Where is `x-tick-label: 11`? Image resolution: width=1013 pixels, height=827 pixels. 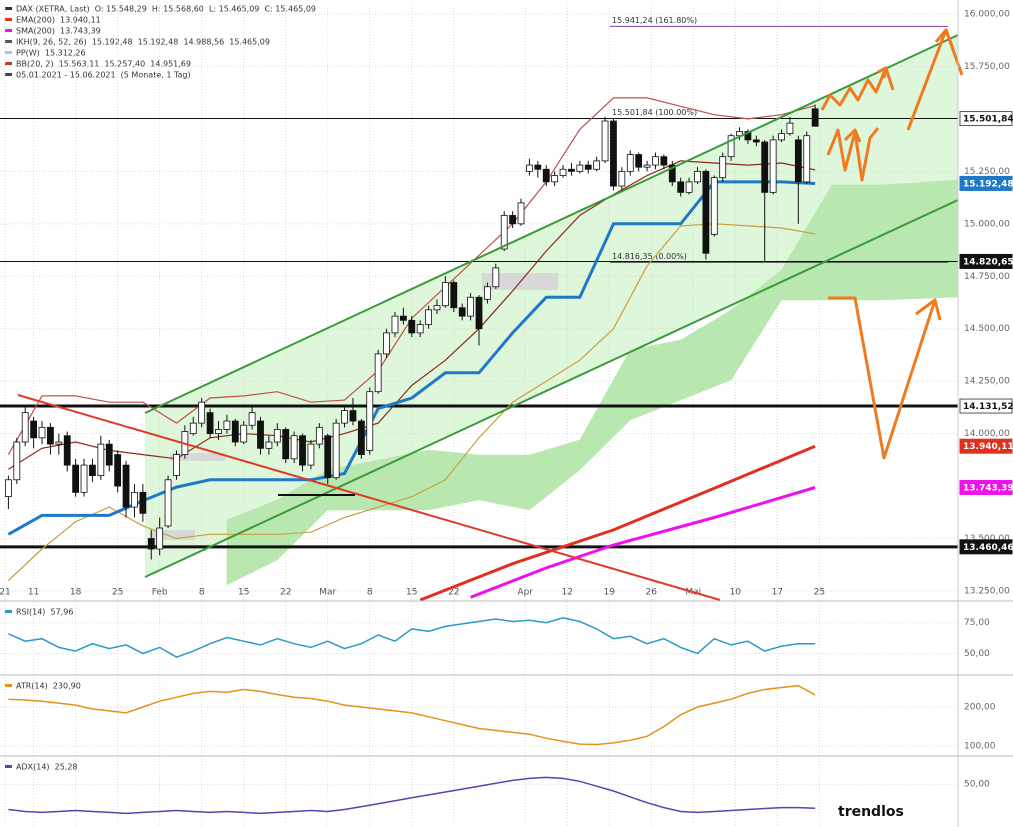 x-tick-label: 11 is located at coordinates (33, 593).